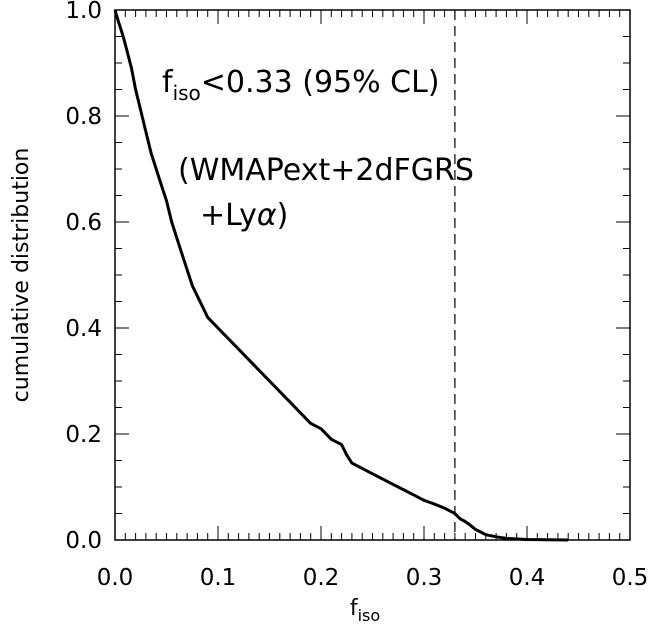 This screenshot has width=653, height=629. I want to click on x-axis-label: fiso, so click(365, 610).